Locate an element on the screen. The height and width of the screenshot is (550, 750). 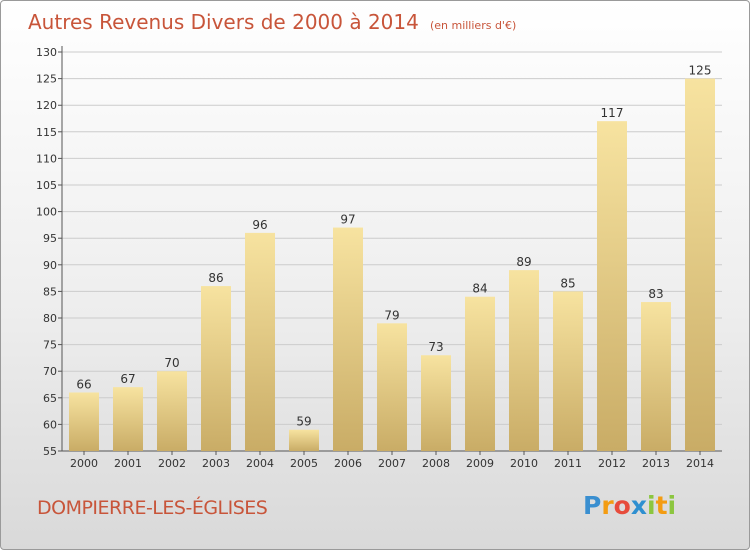
y-tick-label: 110 is located at coordinates (46, 158).